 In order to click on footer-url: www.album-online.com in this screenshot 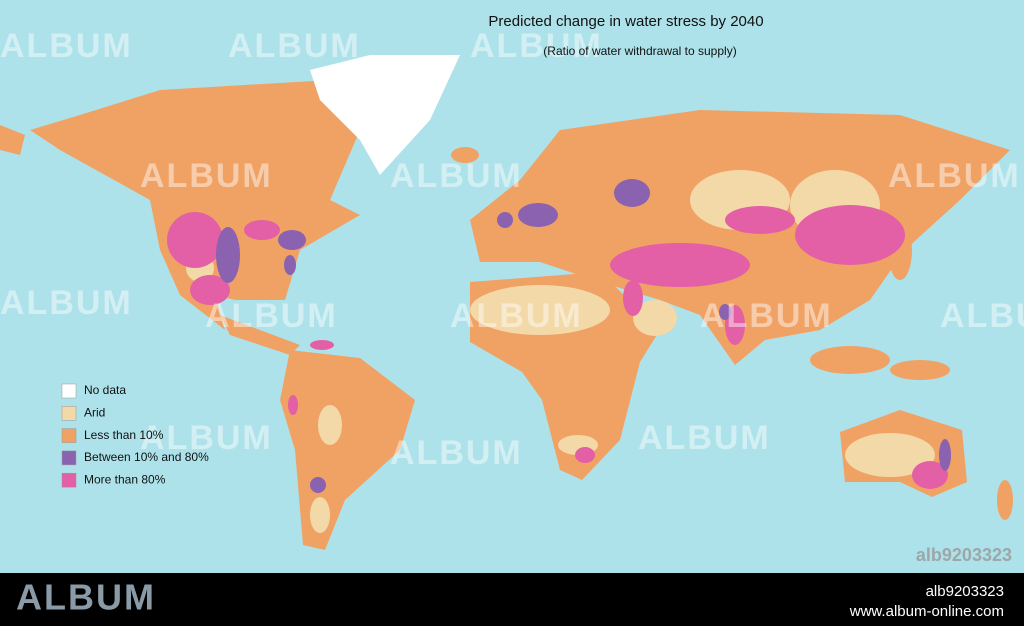, I will do `click(926, 611)`.